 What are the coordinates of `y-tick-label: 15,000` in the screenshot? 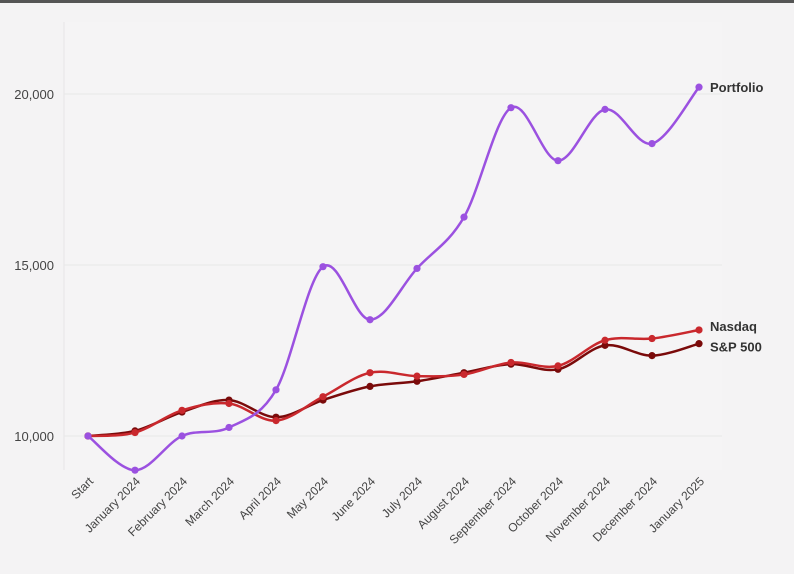 It's located at (34, 265).